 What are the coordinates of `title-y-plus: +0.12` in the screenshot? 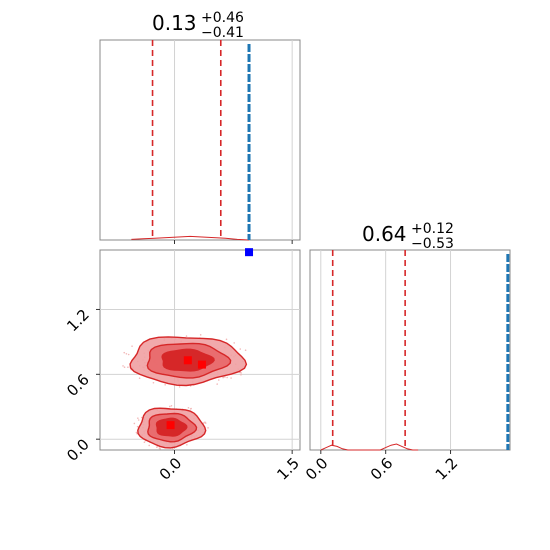 It's located at (432, 229).